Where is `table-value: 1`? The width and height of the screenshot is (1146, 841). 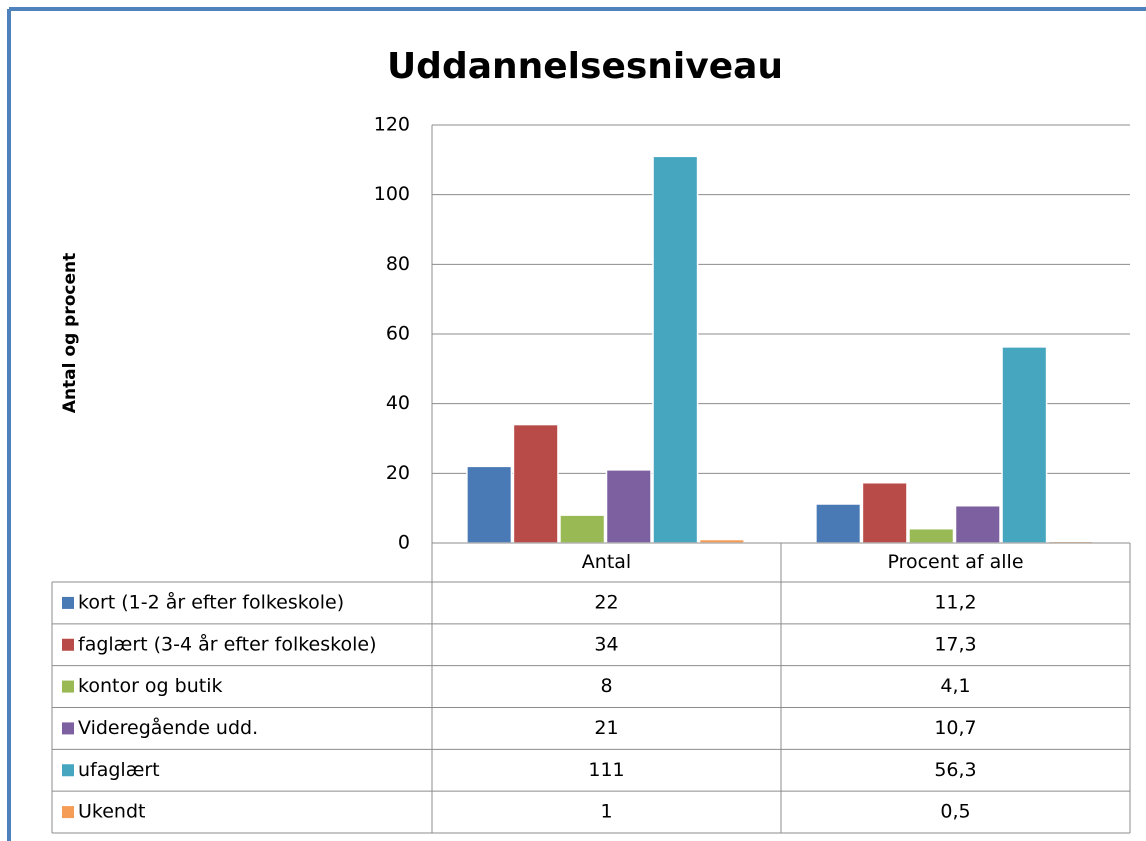 table-value: 1 is located at coordinates (606, 812).